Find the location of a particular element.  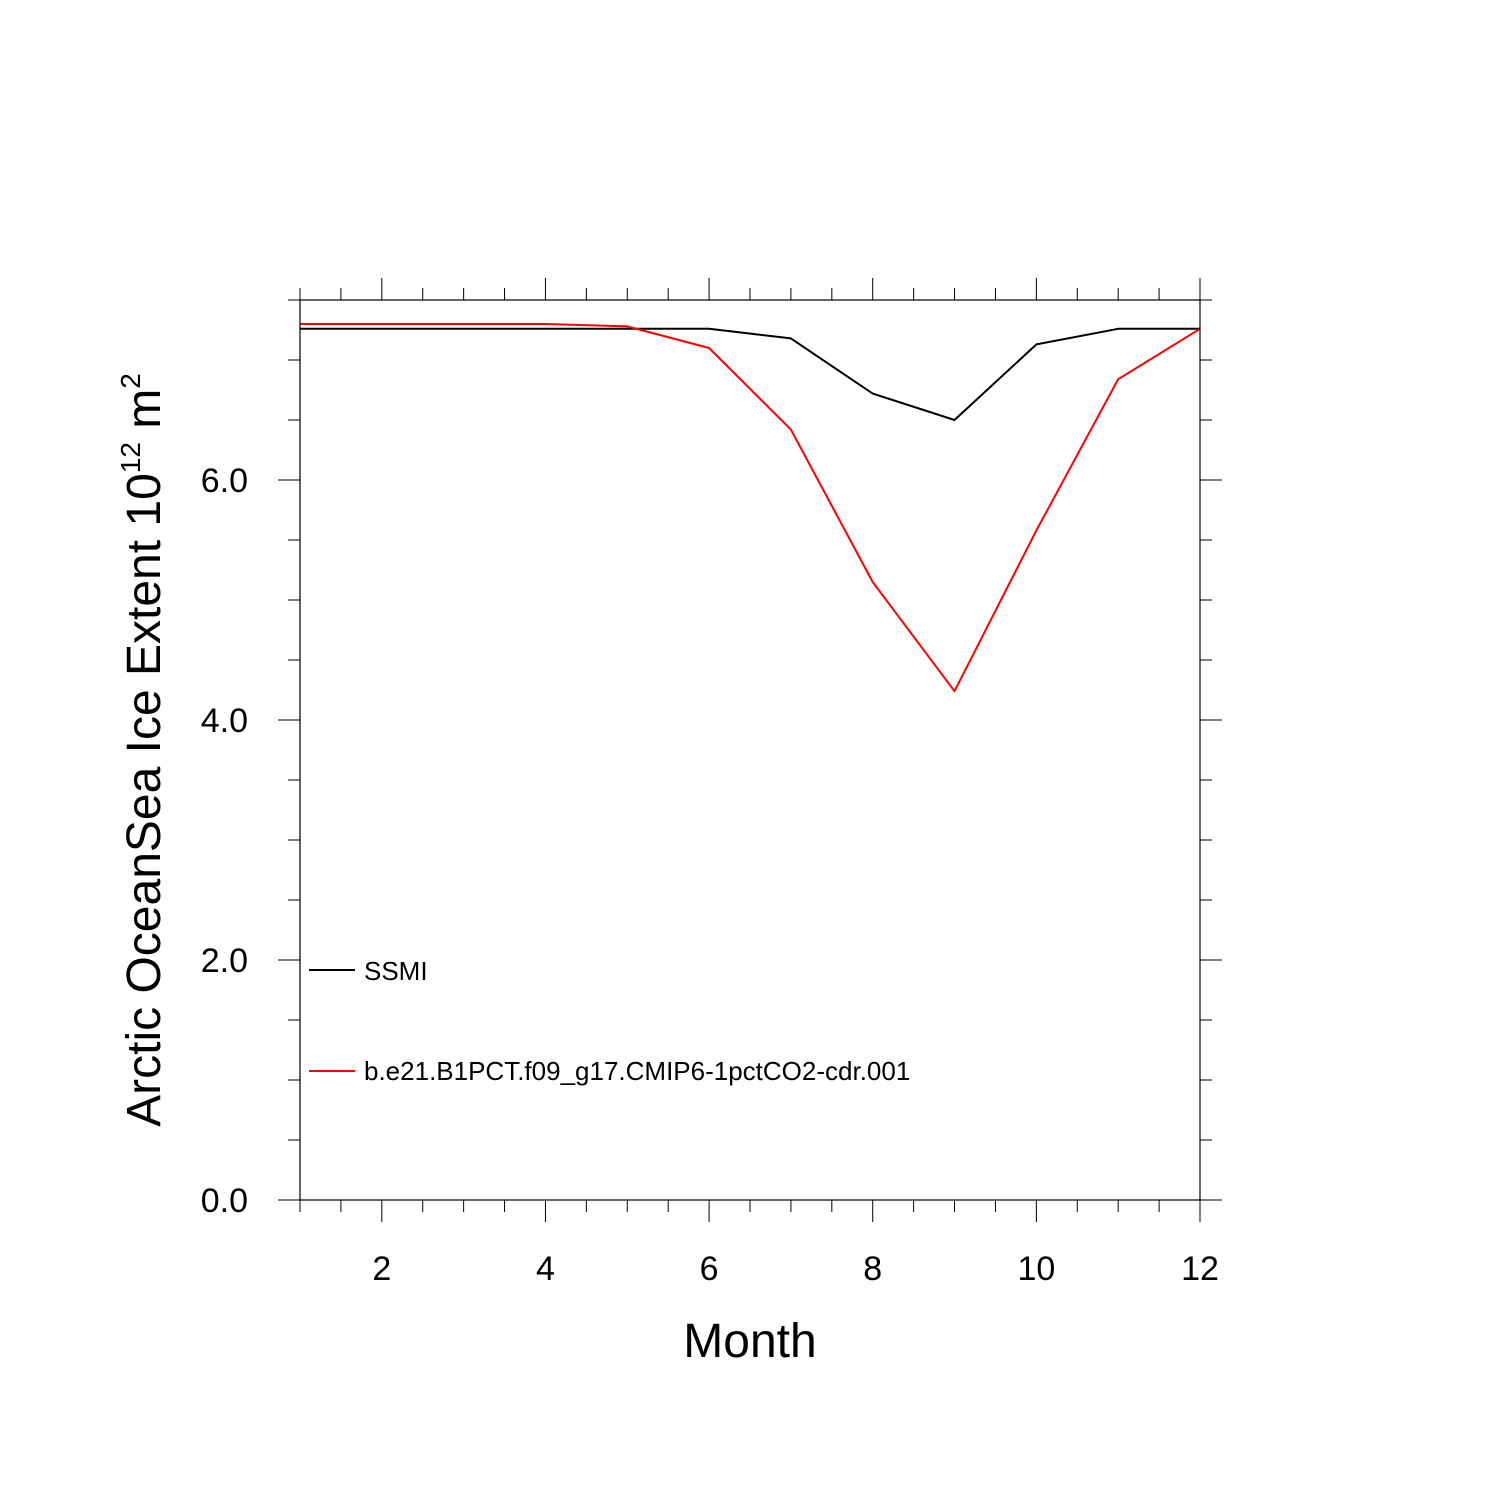

y-tick-label: 4.0 is located at coordinates (224, 721).